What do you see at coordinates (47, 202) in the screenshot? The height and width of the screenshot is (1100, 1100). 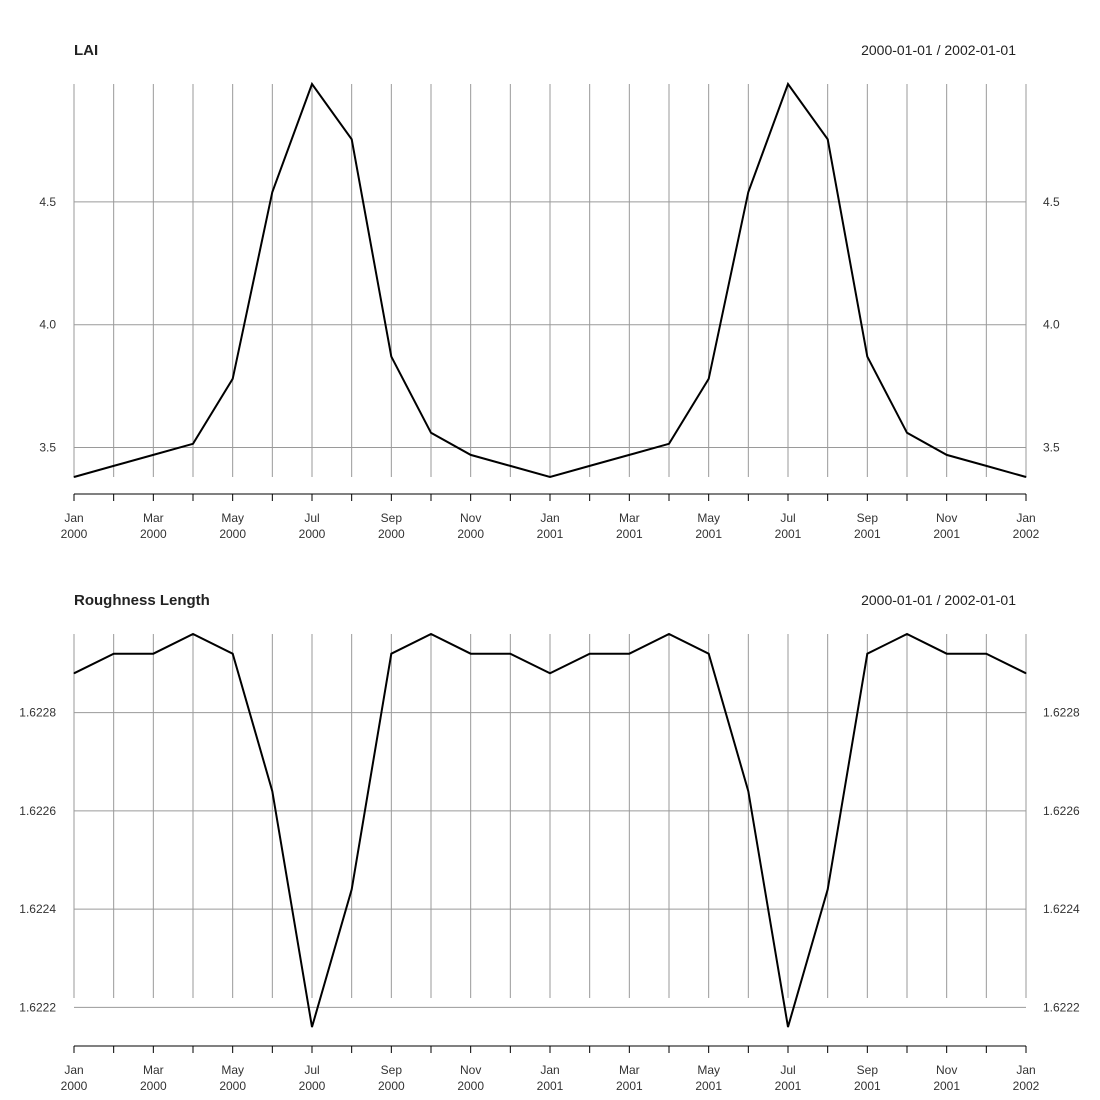 I see `y-tick-label-left: 4.5` at bounding box center [47, 202].